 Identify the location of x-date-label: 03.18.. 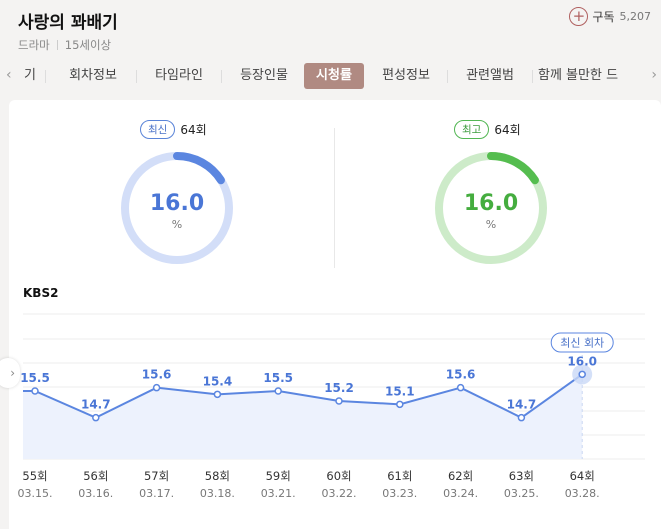
(217, 493).